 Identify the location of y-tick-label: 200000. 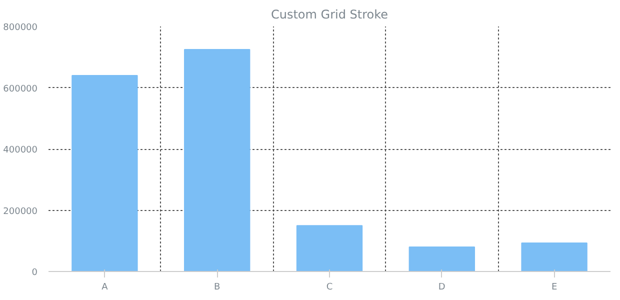
(20, 211).